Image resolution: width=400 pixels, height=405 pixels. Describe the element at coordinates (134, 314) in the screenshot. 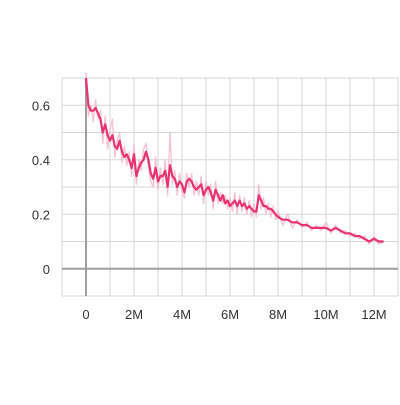

I see `x-tick-label: 2M` at that location.